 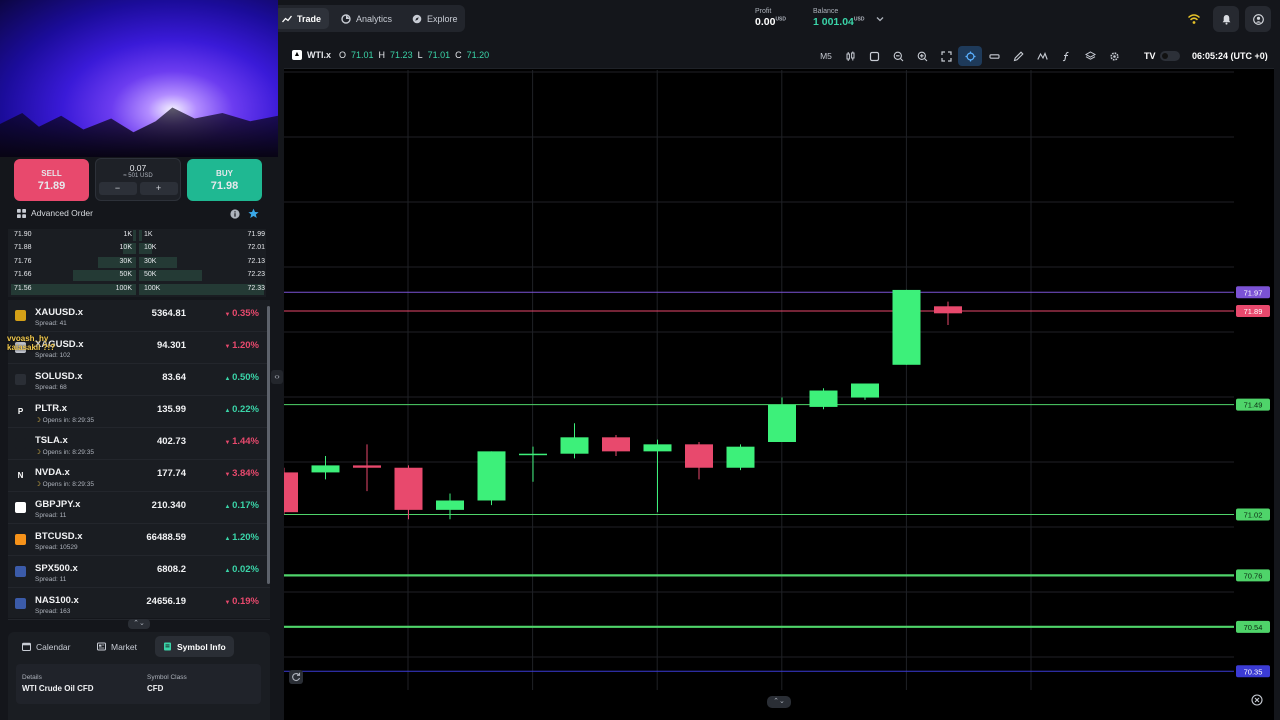 What do you see at coordinates (780, 19) in the screenshot?
I see `profit-currency: USD` at bounding box center [780, 19].